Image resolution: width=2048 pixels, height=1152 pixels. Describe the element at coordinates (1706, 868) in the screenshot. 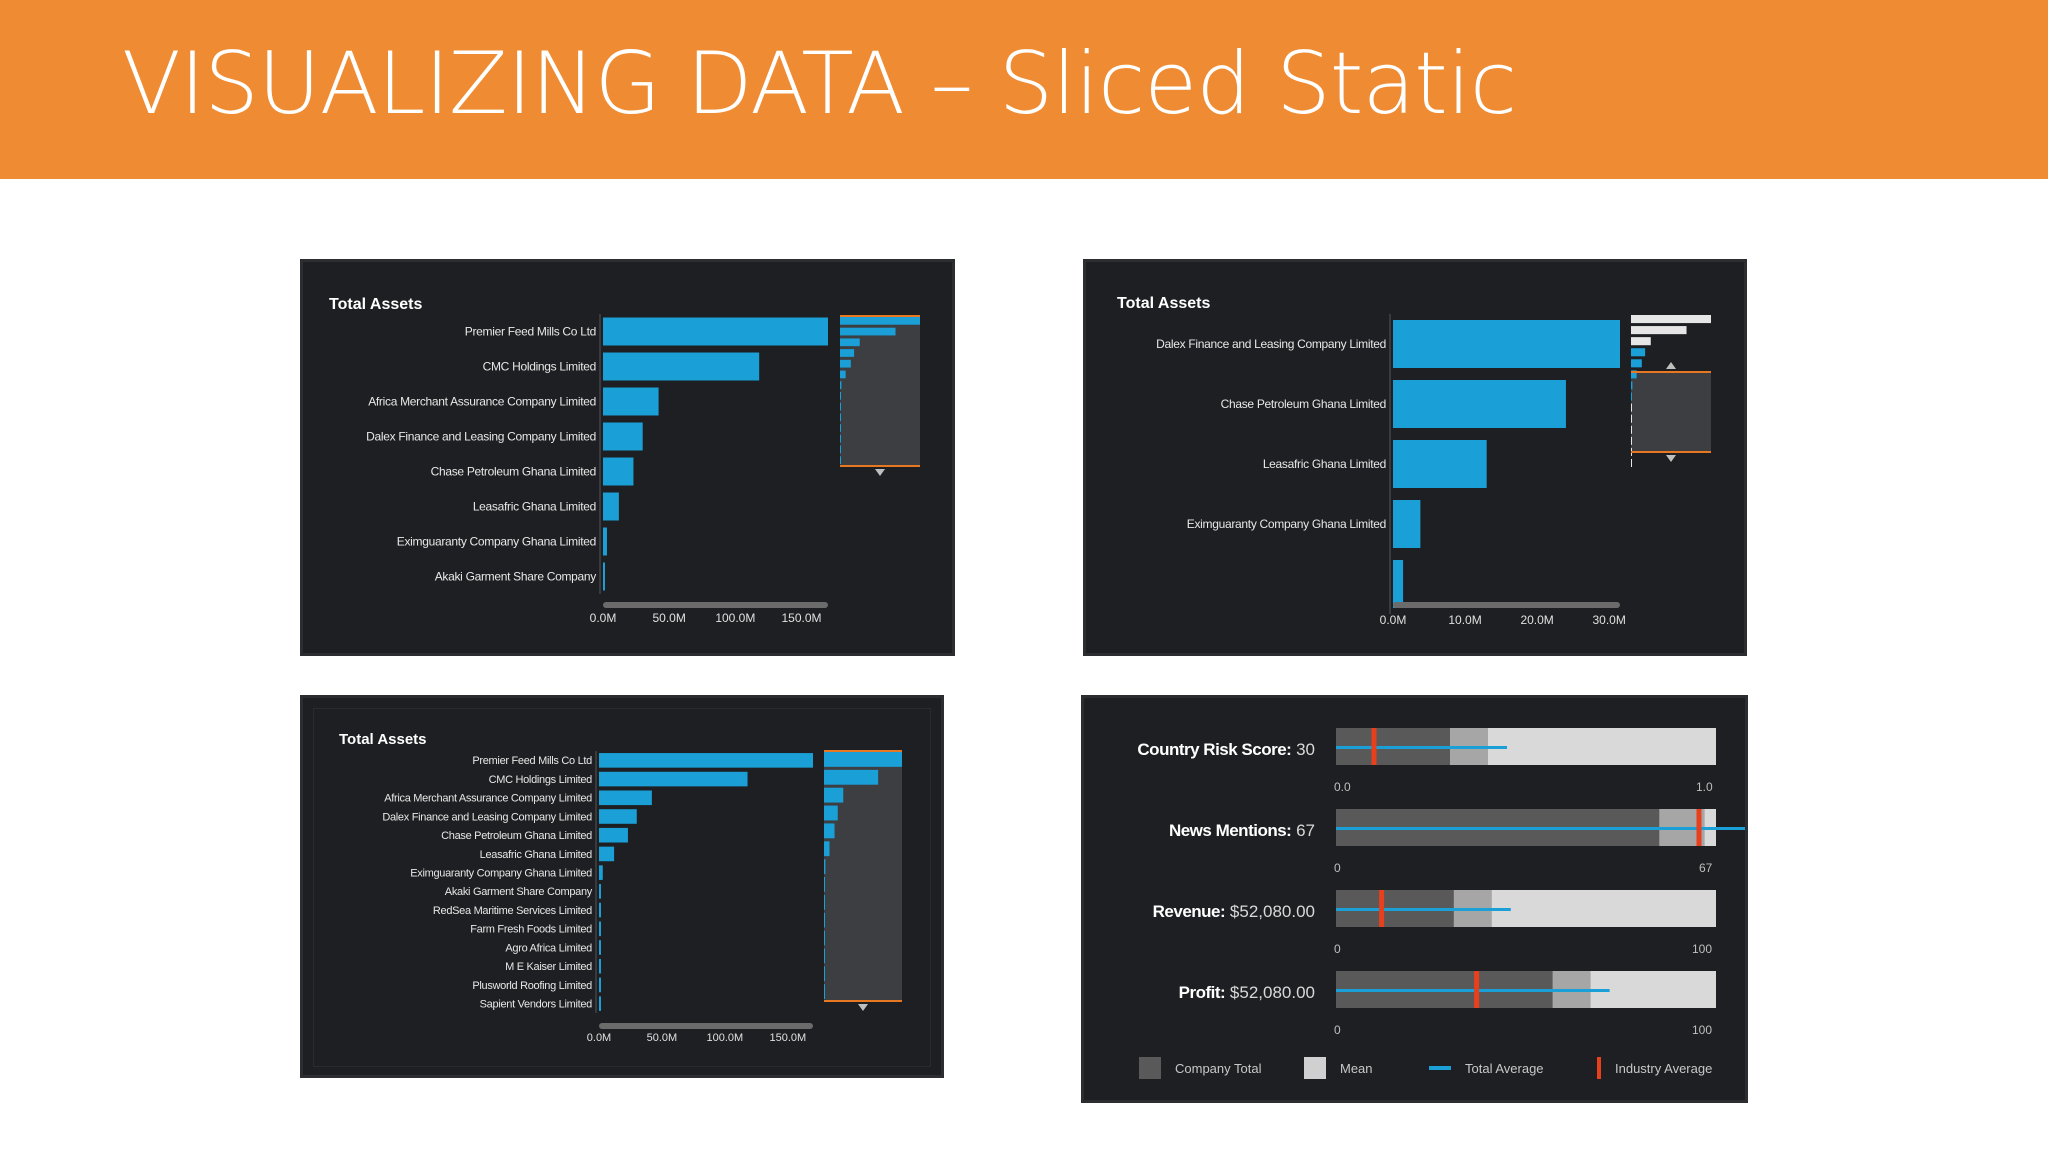

I see `axis-max: 67` at that location.